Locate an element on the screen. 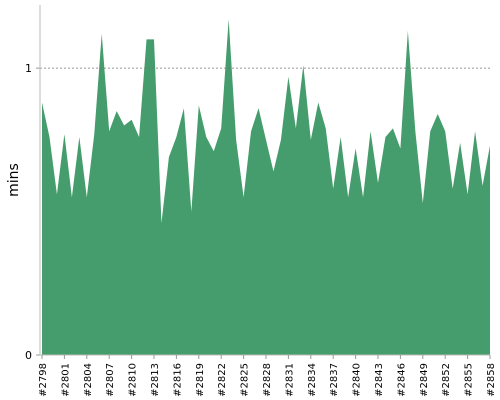 This screenshot has height=400, width=500. y-tick-label: 1 is located at coordinates (28, 68).